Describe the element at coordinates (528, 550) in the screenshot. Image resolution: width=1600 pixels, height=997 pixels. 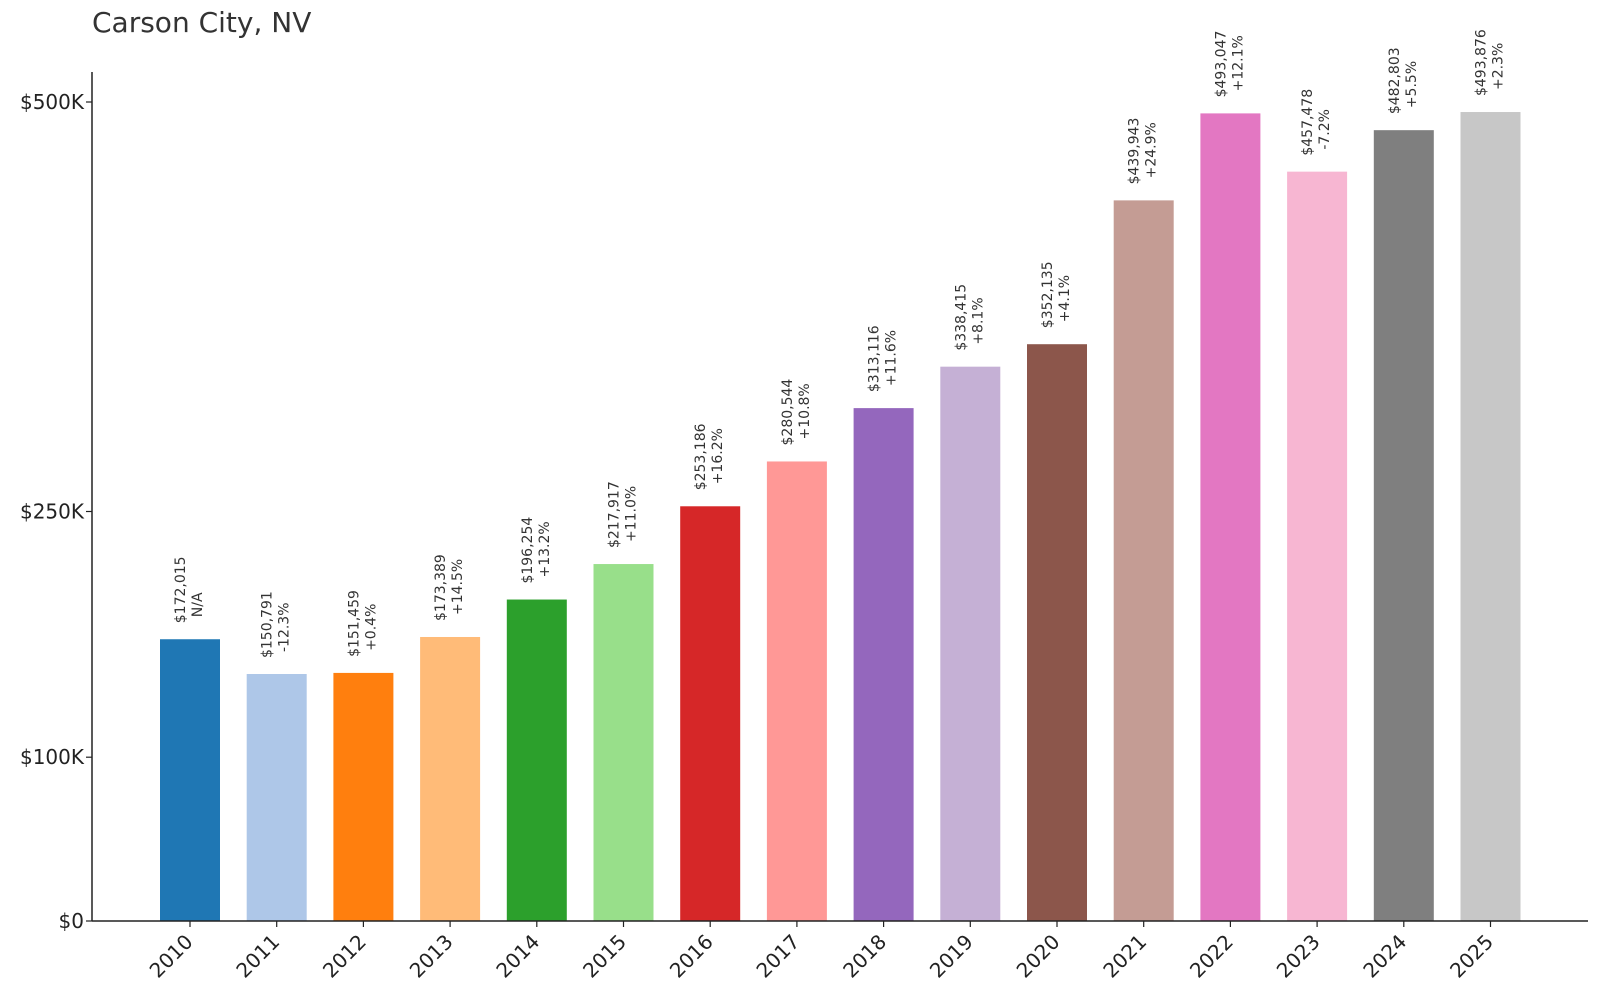
I see `value-label: $196,254` at that location.